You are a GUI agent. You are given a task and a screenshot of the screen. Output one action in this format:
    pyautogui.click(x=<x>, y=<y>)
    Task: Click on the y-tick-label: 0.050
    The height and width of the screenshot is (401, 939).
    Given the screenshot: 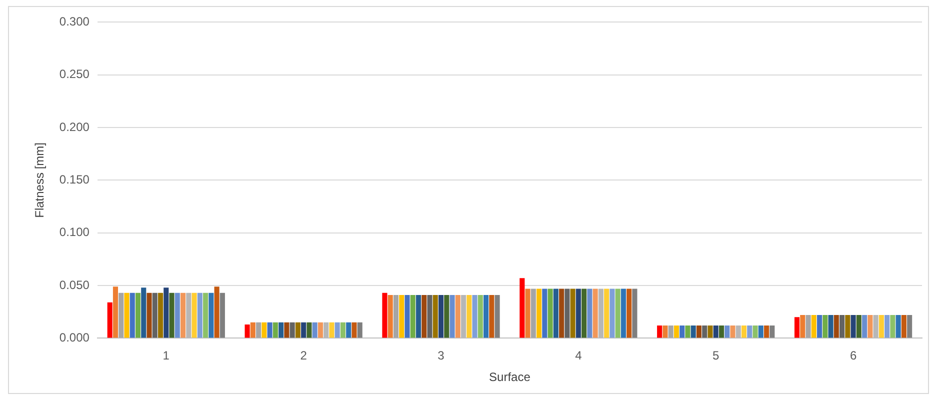 What is the action you would take?
    pyautogui.click(x=74, y=285)
    